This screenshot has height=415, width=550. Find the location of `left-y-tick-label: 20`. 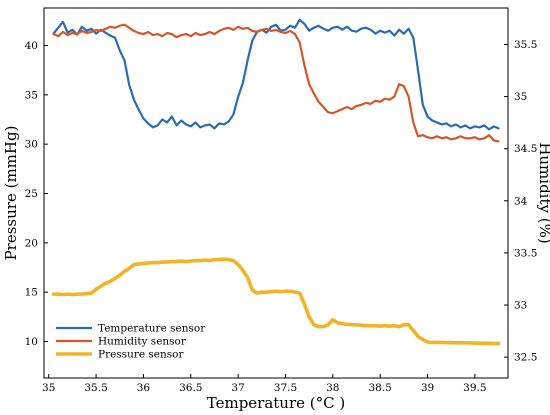

left-y-tick-label: 20 is located at coordinates (31, 243).